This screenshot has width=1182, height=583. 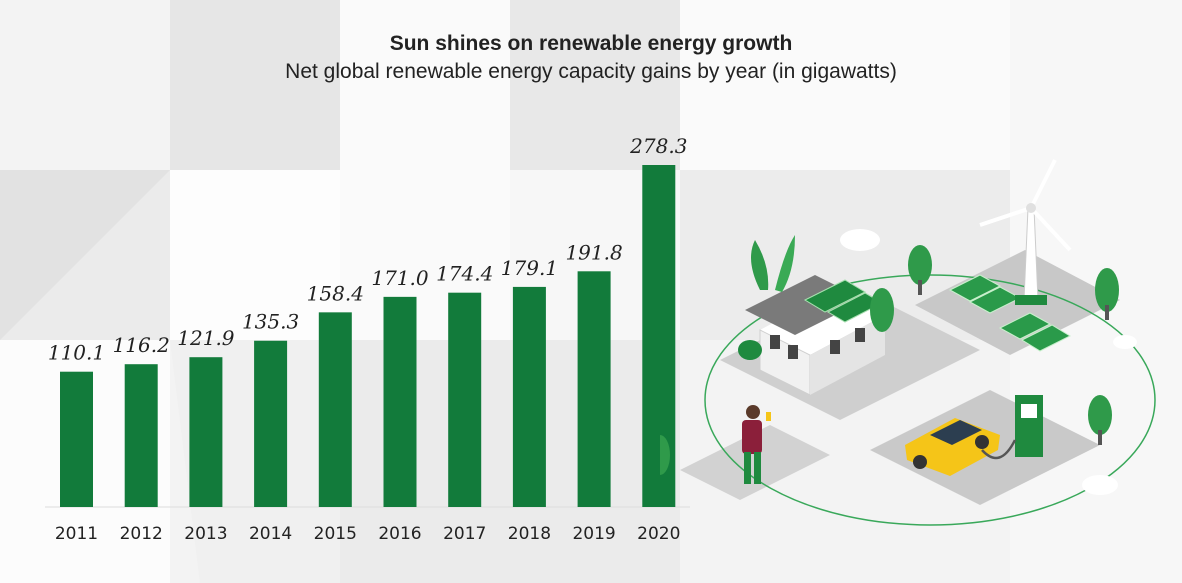 I want to click on x-tick-label-2014: 2014, so click(x=270, y=534).